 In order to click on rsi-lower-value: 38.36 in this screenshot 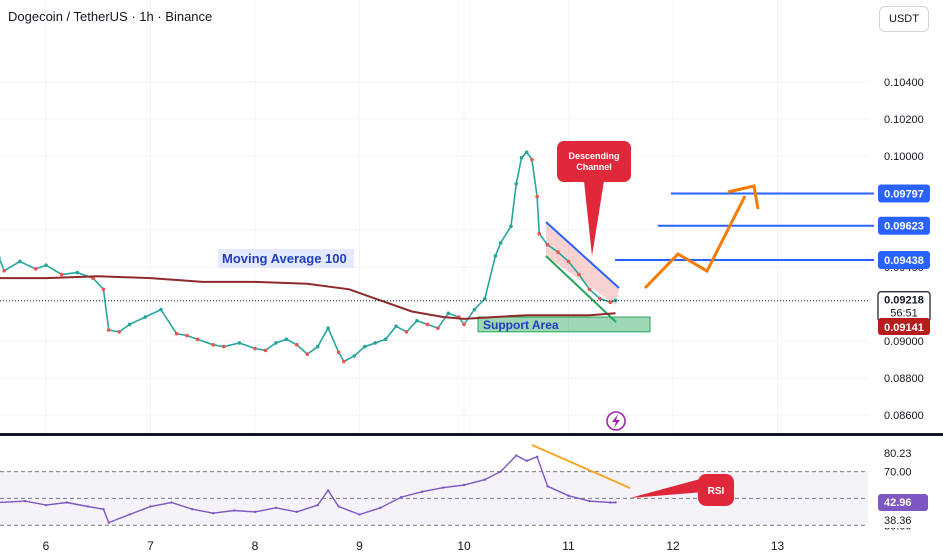, I will do `click(898, 521)`.